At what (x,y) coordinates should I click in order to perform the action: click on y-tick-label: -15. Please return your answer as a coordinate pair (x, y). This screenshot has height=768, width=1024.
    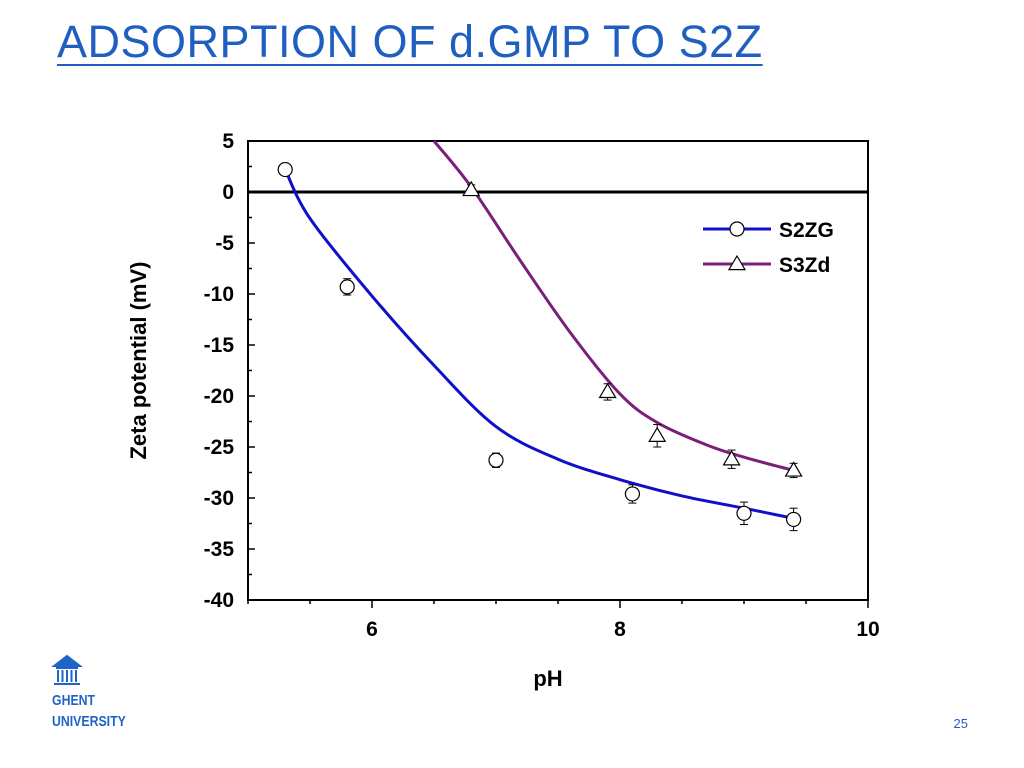
    Looking at the image, I should click on (219, 345).